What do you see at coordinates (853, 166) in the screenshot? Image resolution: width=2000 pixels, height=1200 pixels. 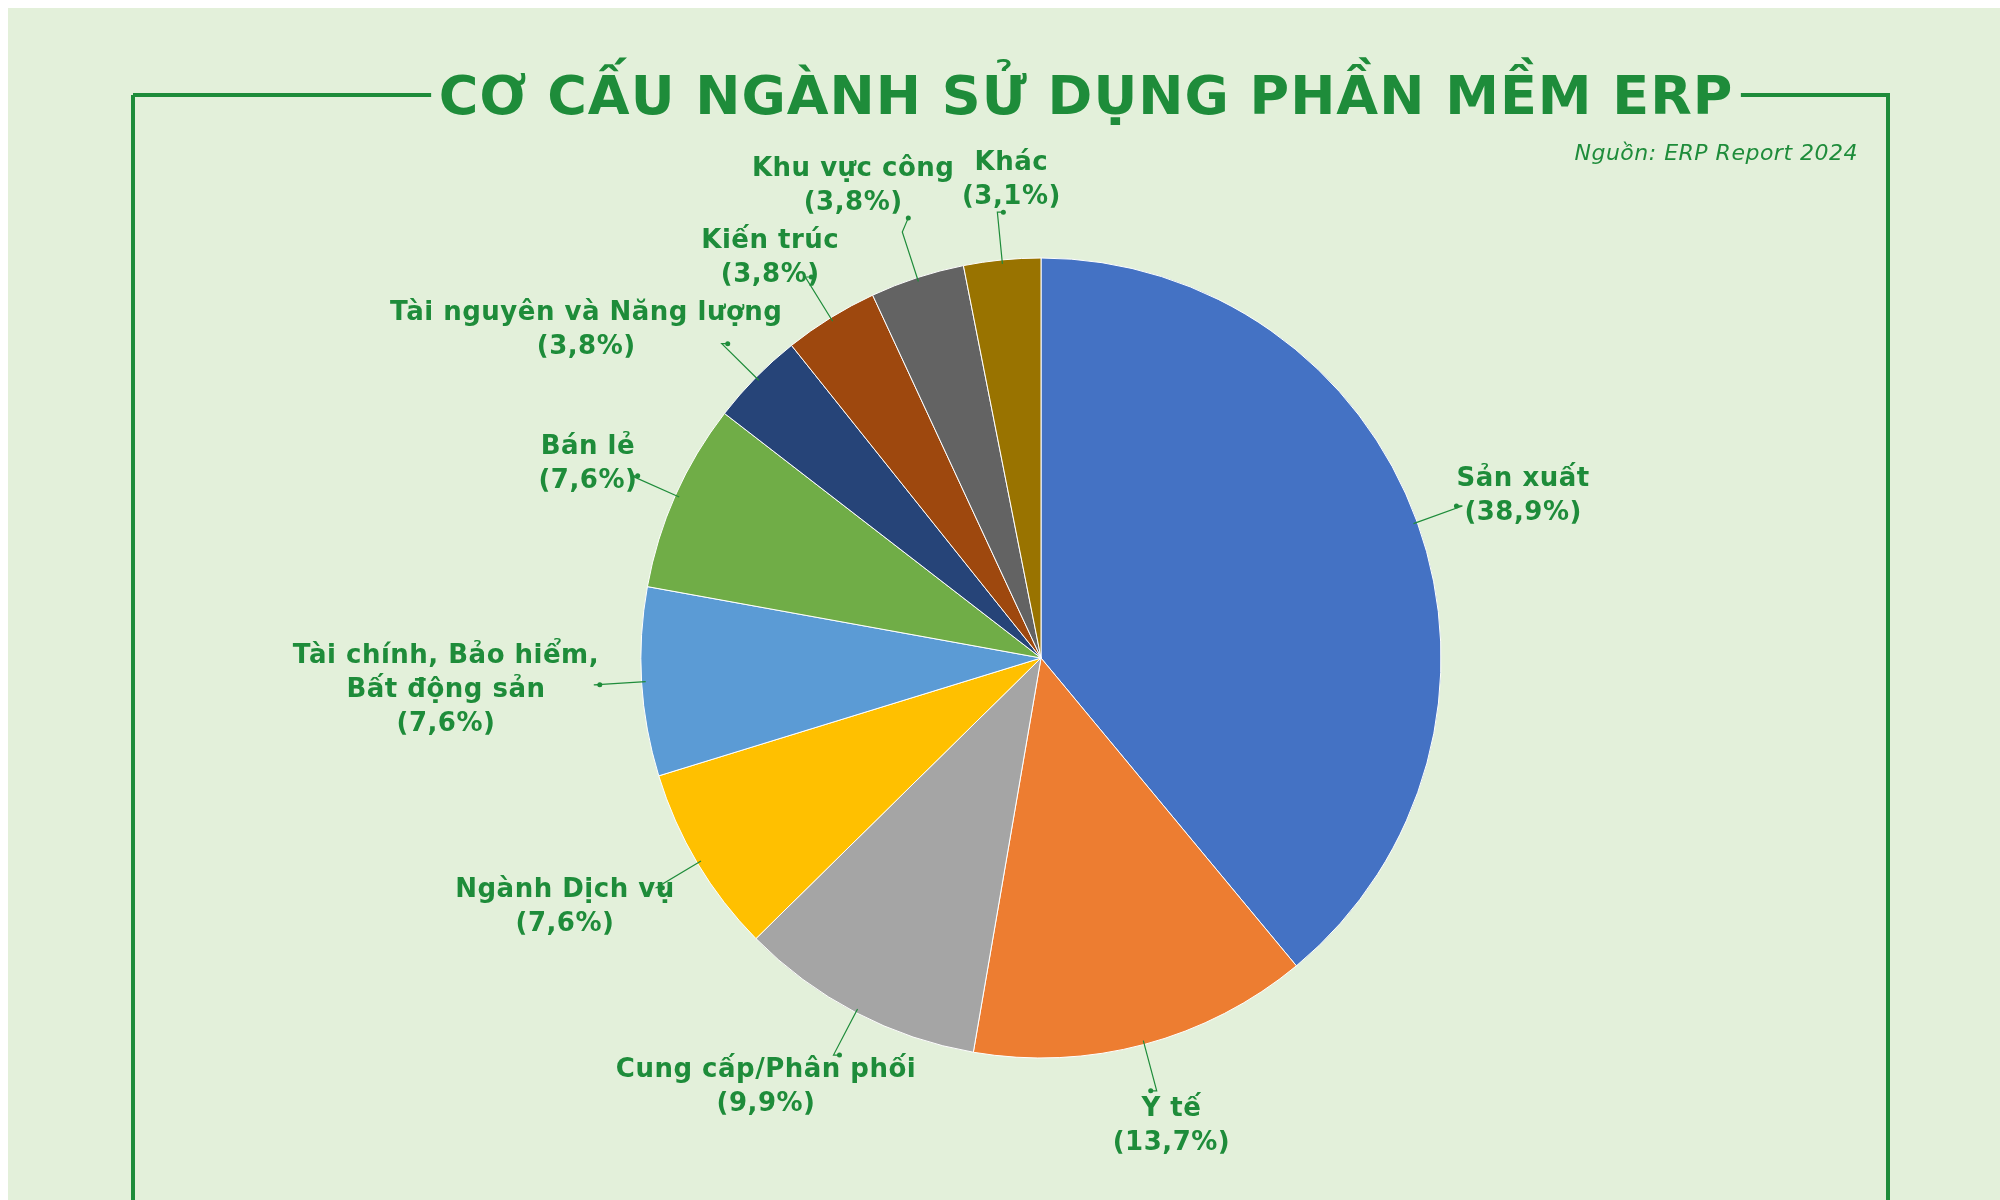 I see `slice-label: Khu vực công` at bounding box center [853, 166].